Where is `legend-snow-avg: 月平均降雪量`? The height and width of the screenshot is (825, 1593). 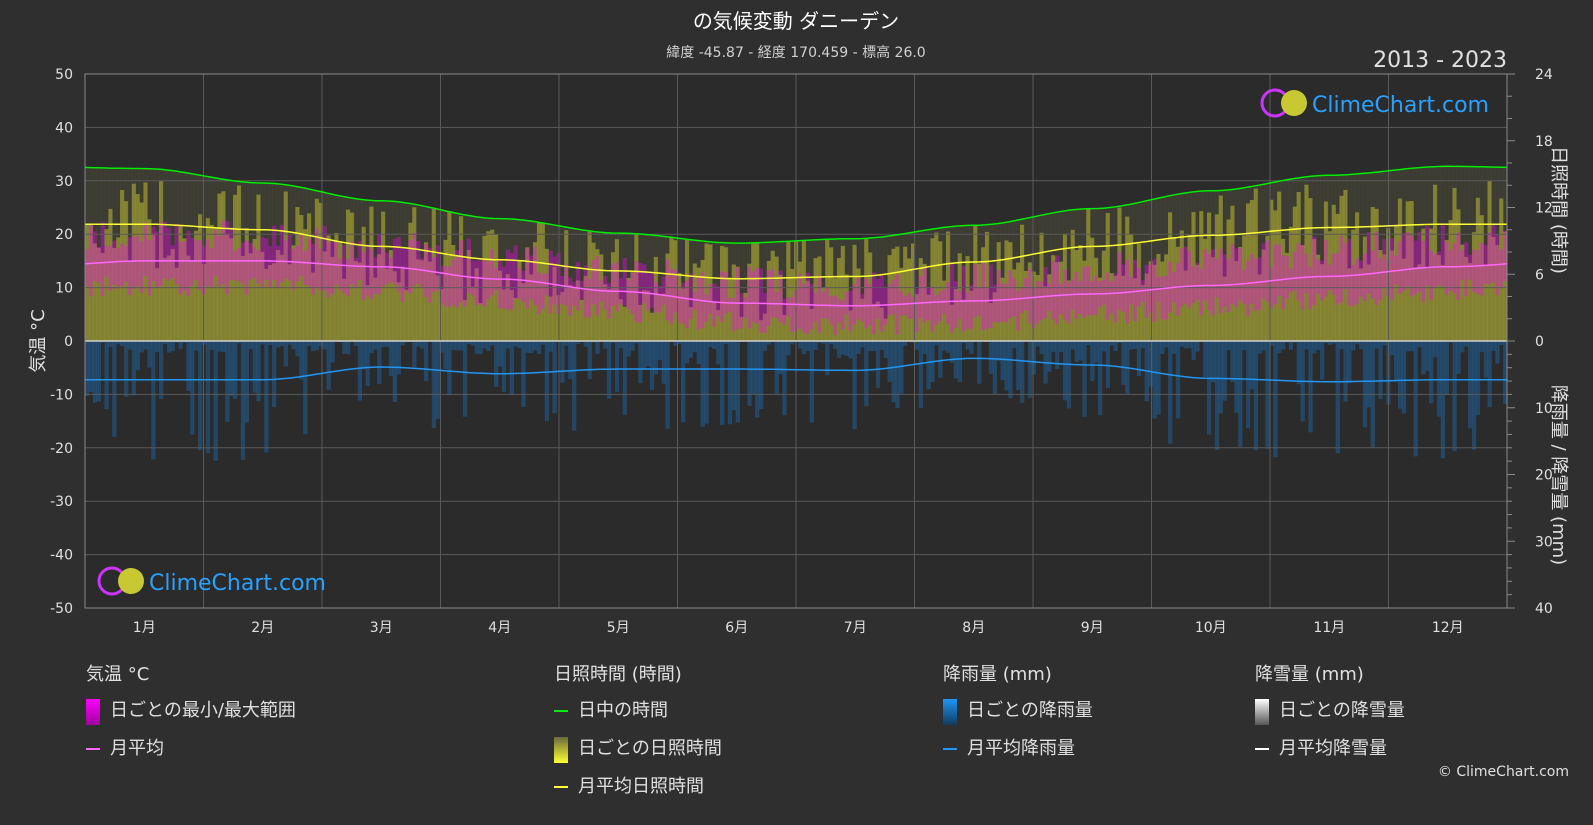
legend-snow-avg: 月平均降雪量 is located at coordinates (1330, 749).